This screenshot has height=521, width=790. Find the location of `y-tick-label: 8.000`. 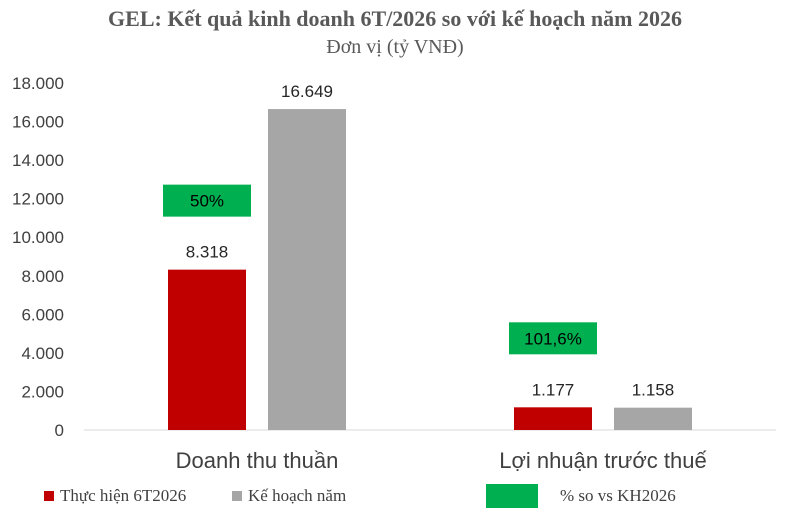

y-tick-label: 8.000 is located at coordinates (42, 276).